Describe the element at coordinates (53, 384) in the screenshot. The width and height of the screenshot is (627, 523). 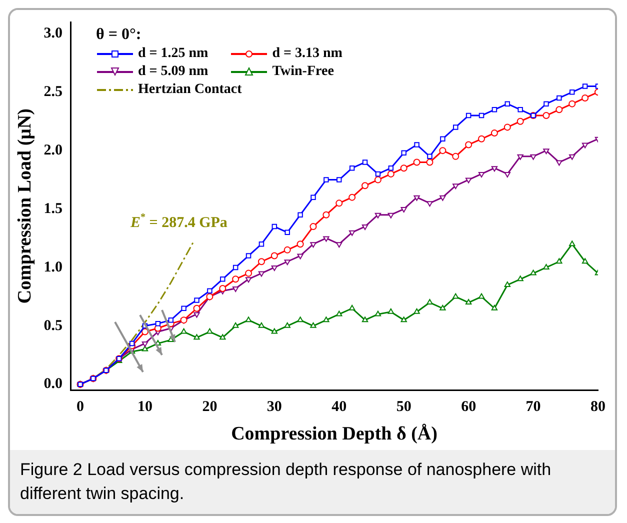
I see `y-tick-label: 0.0` at that location.